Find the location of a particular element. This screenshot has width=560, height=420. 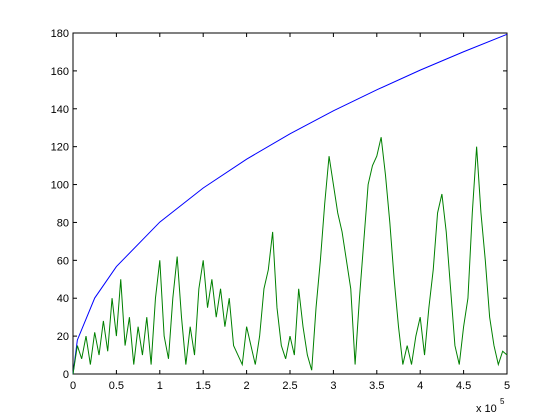

x-tick-label: 3.5 is located at coordinates (376, 386).